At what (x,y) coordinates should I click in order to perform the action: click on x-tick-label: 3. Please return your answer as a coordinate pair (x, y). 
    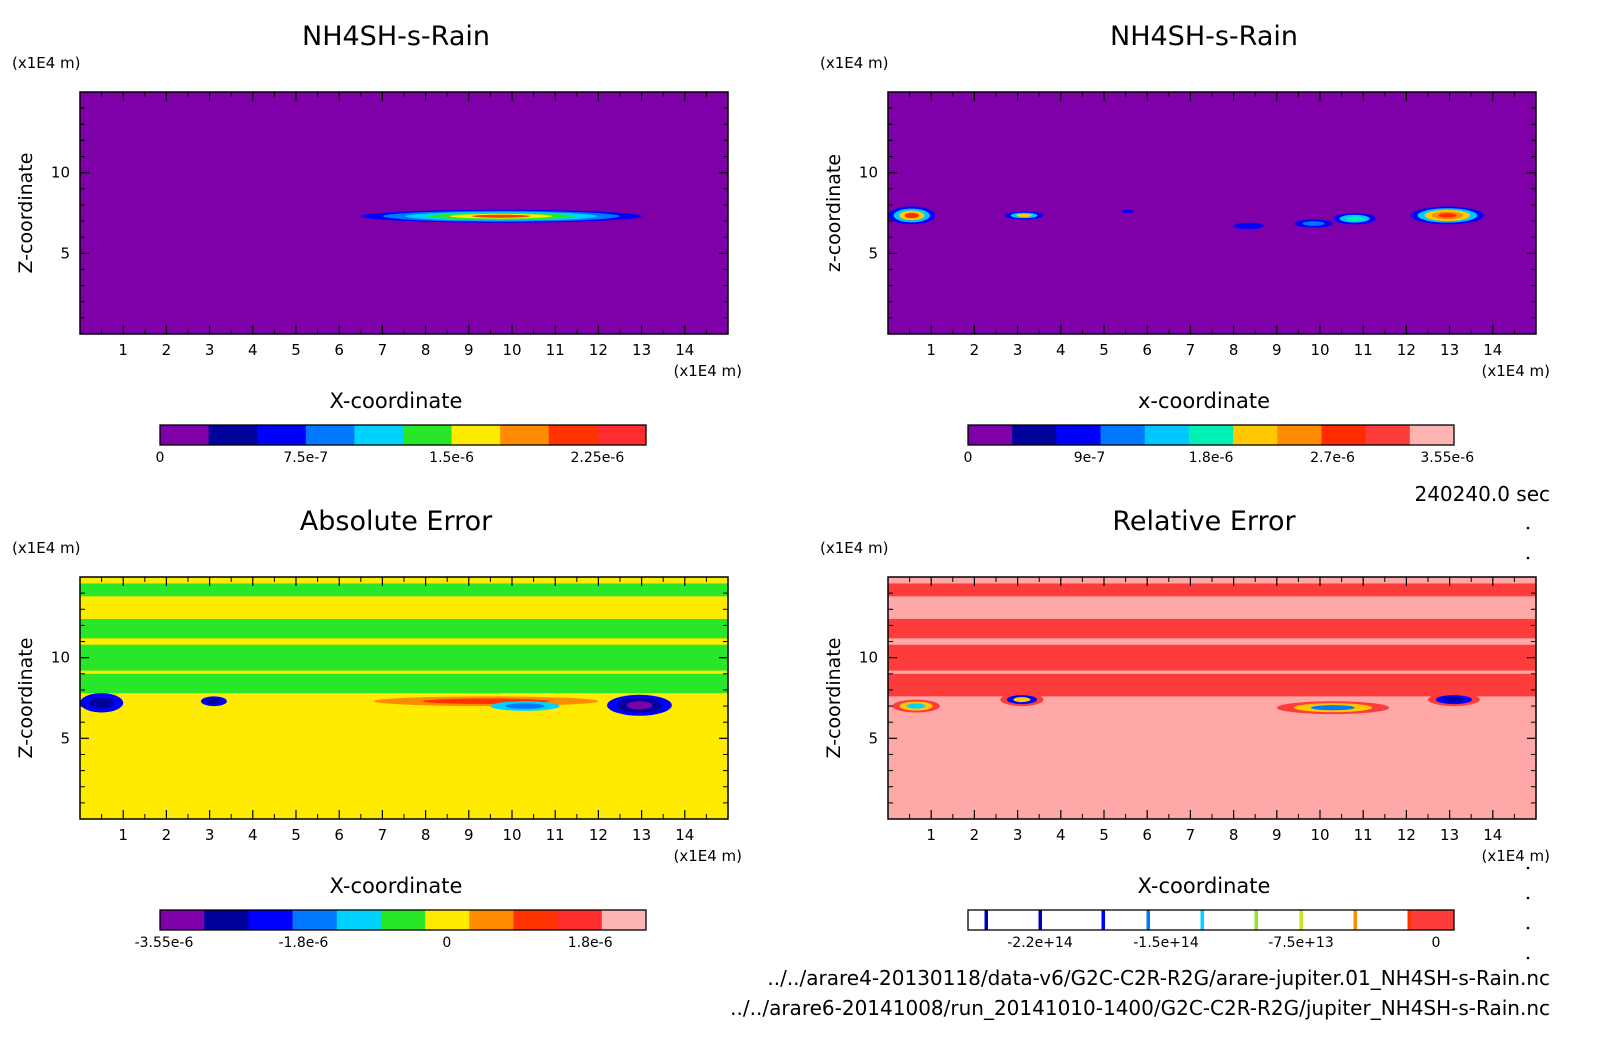
    Looking at the image, I should click on (1018, 835).